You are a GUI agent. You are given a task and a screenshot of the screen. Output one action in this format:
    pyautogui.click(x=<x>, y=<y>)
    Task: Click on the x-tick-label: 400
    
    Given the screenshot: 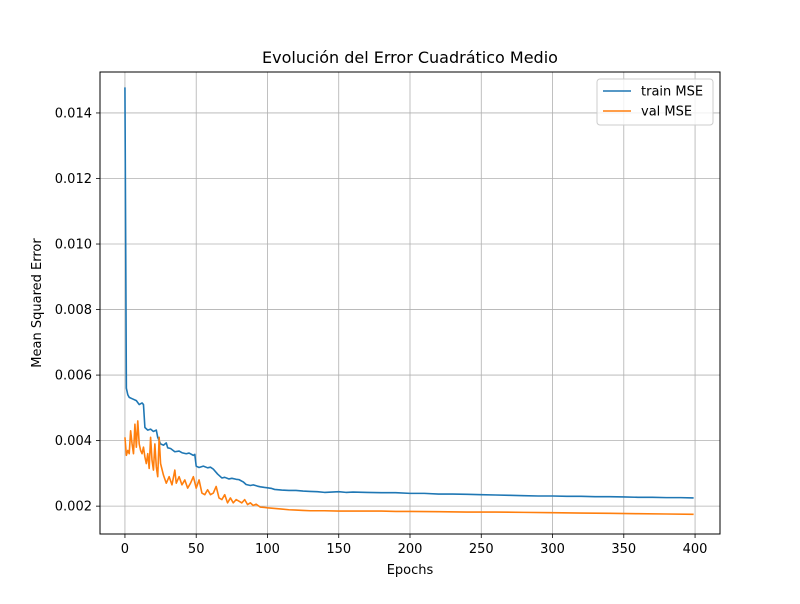 What is the action you would take?
    pyautogui.click(x=695, y=549)
    